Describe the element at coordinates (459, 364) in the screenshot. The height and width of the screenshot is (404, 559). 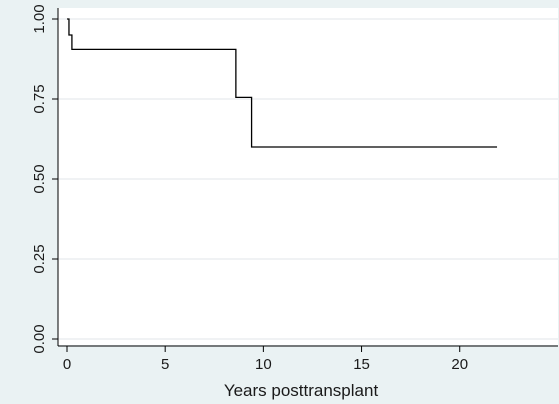
I see `x-tick-label-4: 20` at that location.